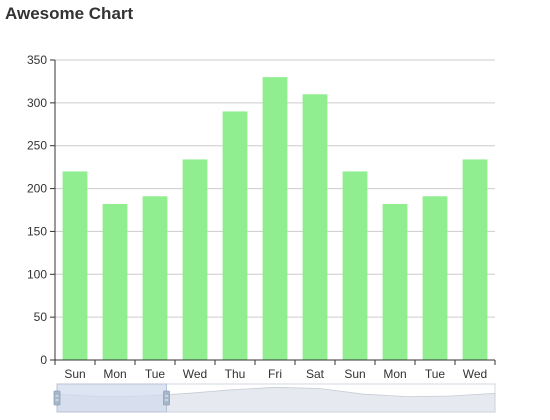 The image size is (550, 420). What do you see at coordinates (37, 146) in the screenshot?
I see `y-tick-label: 250` at bounding box center [37, 146].